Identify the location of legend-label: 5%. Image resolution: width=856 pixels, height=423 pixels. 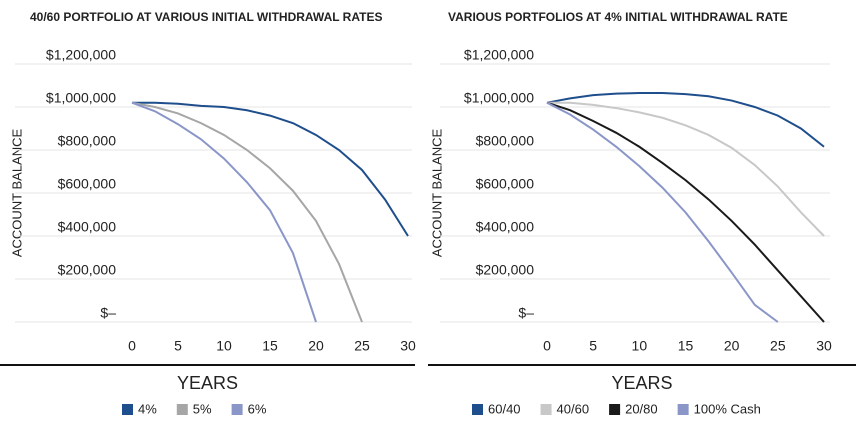
(202, 408).